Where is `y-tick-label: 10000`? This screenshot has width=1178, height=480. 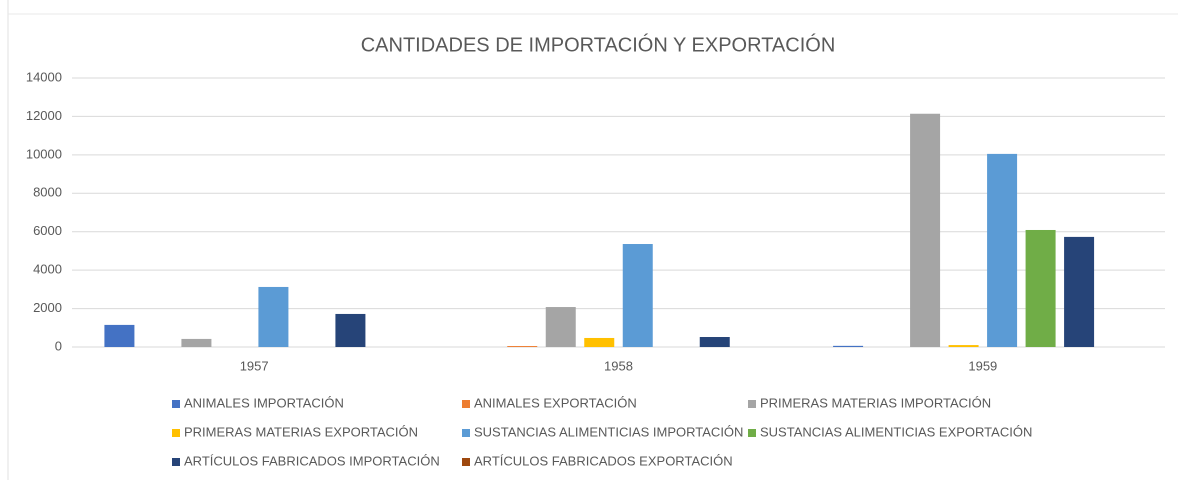 y-tick-label: 10000 is located at coordinates (44, 153).